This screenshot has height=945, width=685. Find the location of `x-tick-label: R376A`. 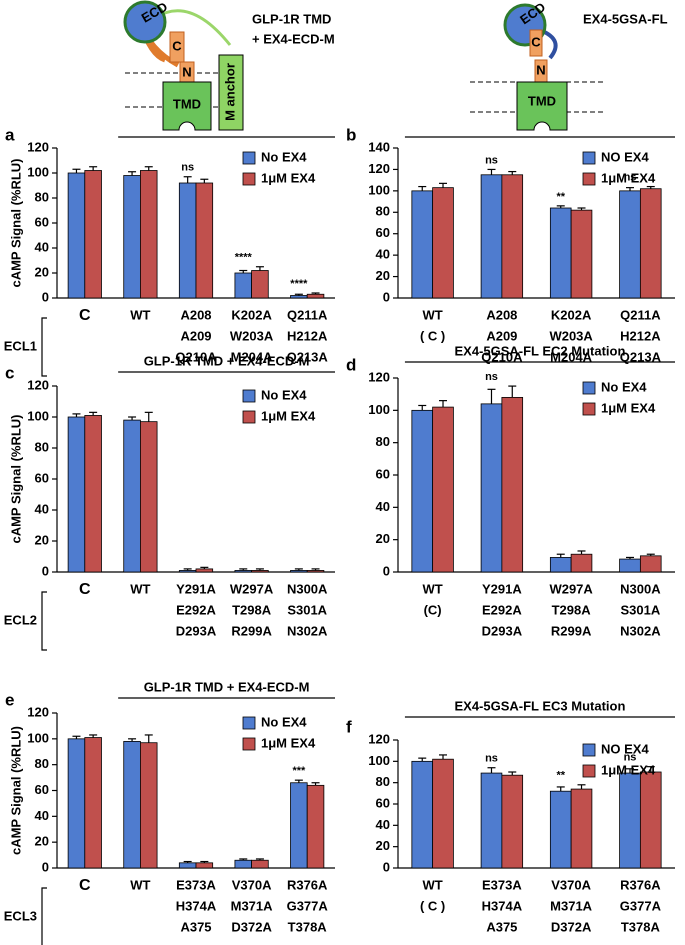

x-tick-label: R376A is located at coordinates (640, 884).